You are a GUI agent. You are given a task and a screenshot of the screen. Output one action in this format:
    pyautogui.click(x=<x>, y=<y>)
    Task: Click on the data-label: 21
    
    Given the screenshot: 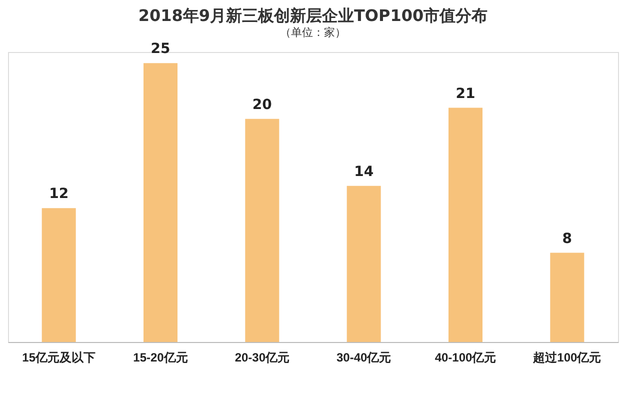 What is the action you would take?
    pyautogui.click(x=466, y=94)
    